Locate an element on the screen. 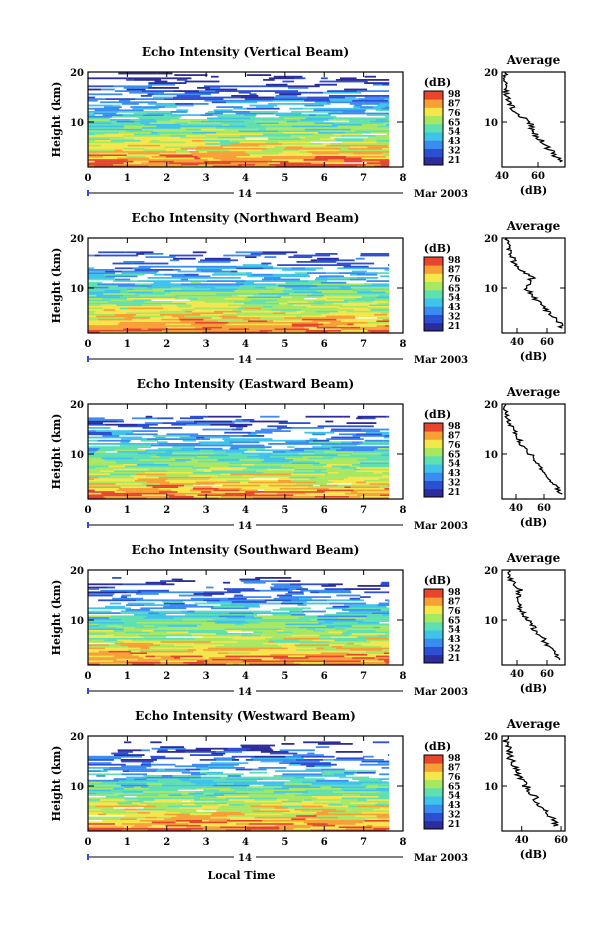  x-tick-label: 3 is located at coordinates (206, 344).